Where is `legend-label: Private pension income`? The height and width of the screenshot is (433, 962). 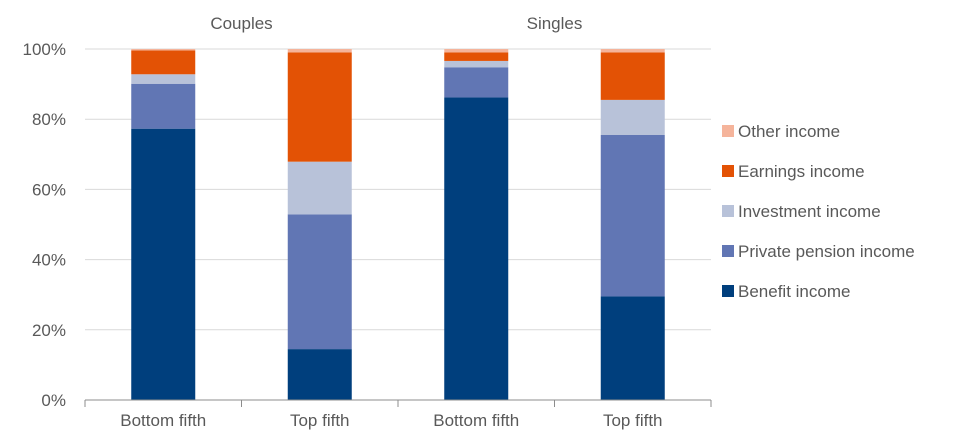
legend-label: Private pension income is located at coordinates (826, 251).